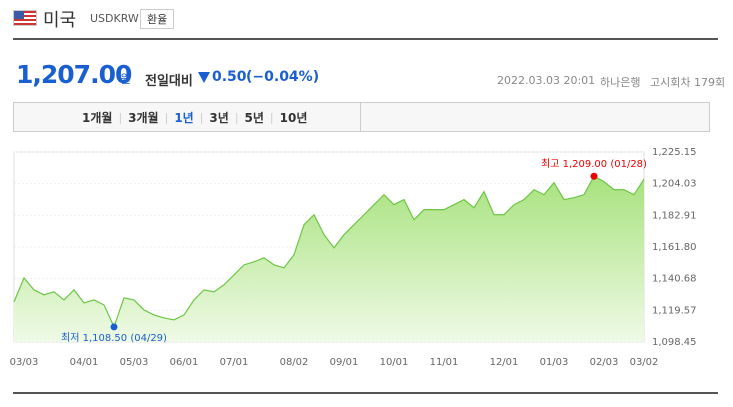  Describe the element at coordinates (674, 247) in the screenshot. I see `y-tick-label: 1,161.80` at that location.